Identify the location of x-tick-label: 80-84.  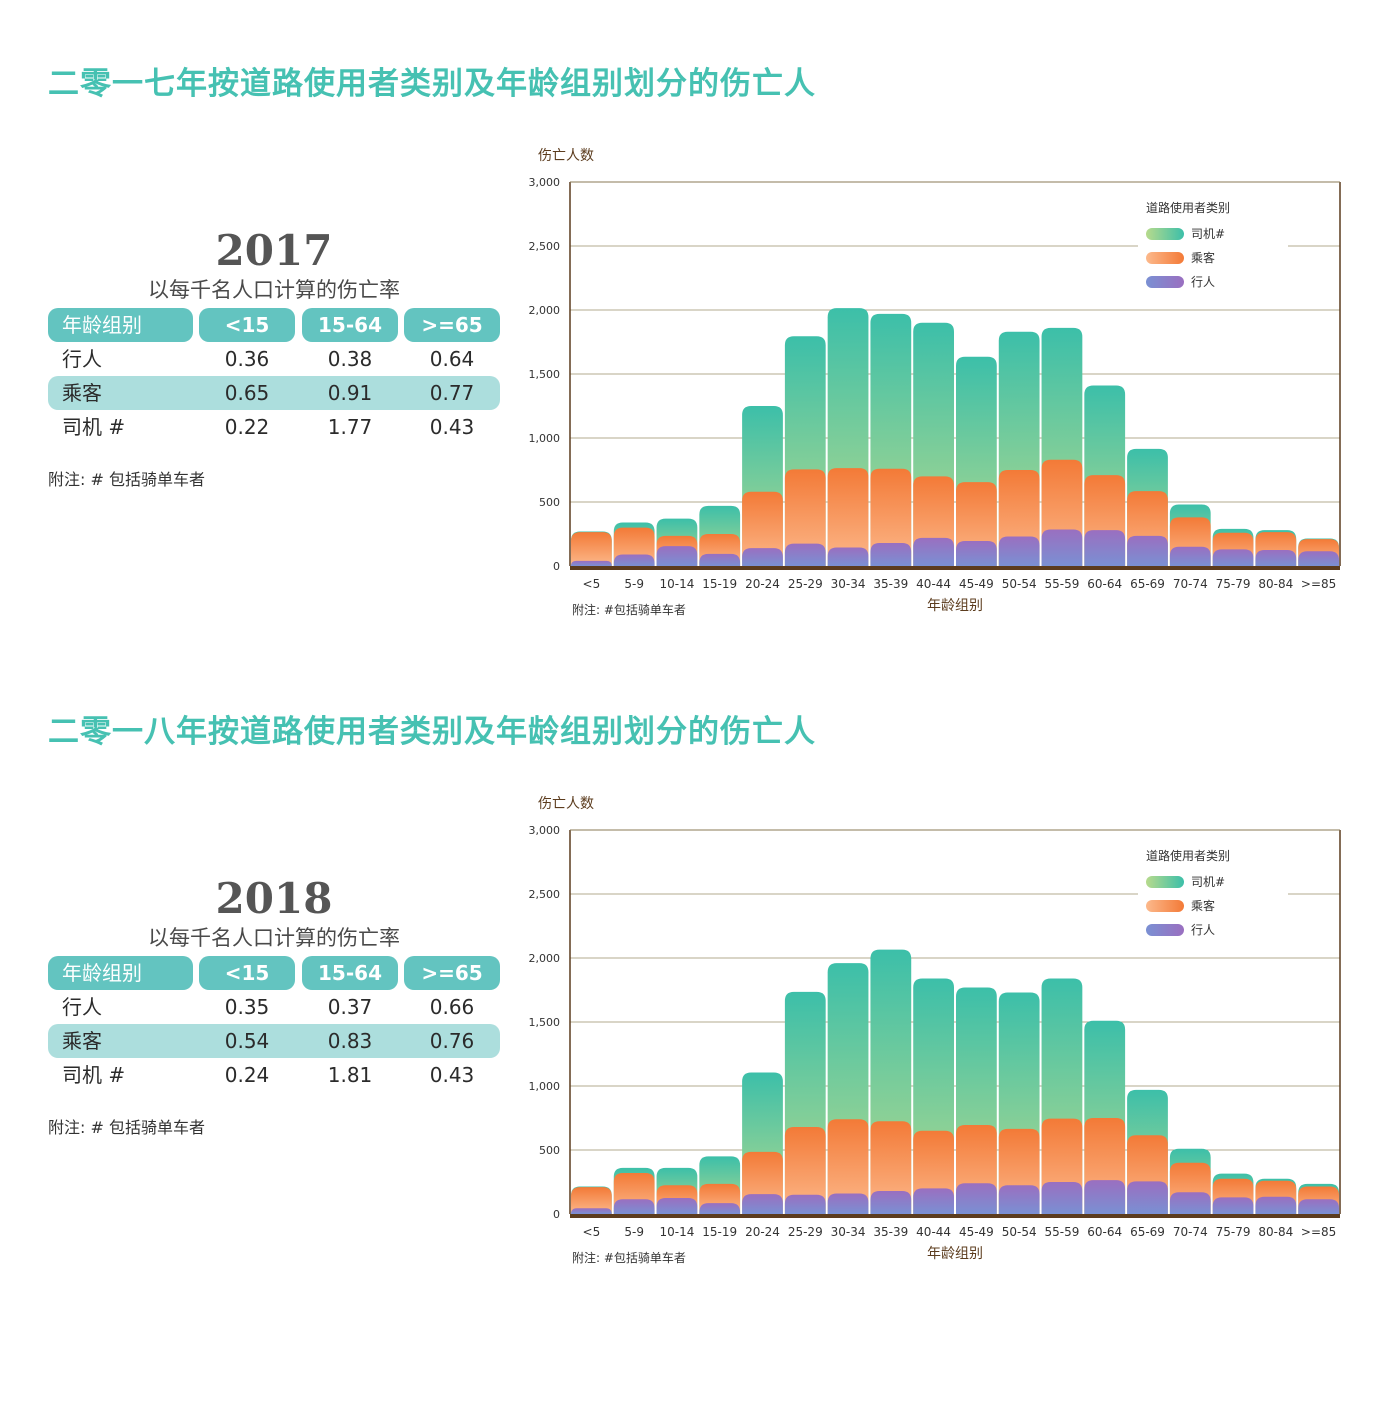
(1275, 584).